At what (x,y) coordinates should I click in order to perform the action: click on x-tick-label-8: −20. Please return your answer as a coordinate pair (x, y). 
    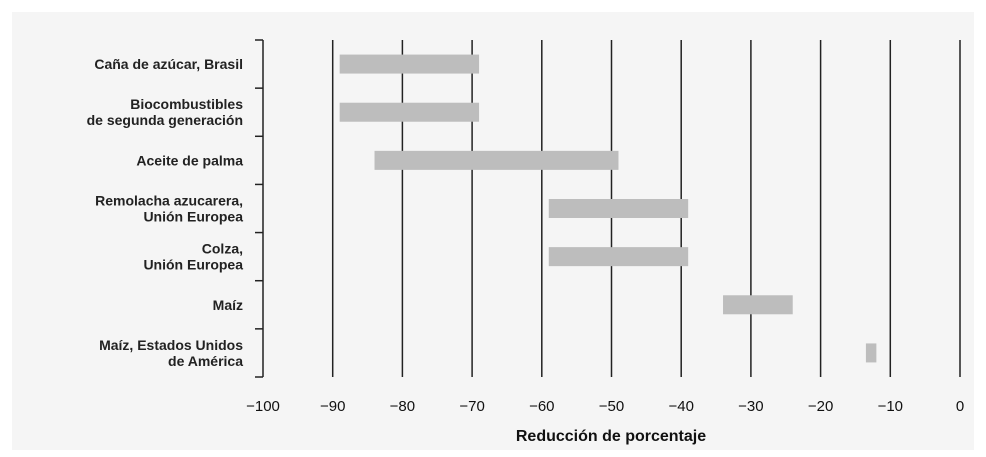
    Looking at the image, I should click on (820, 406).